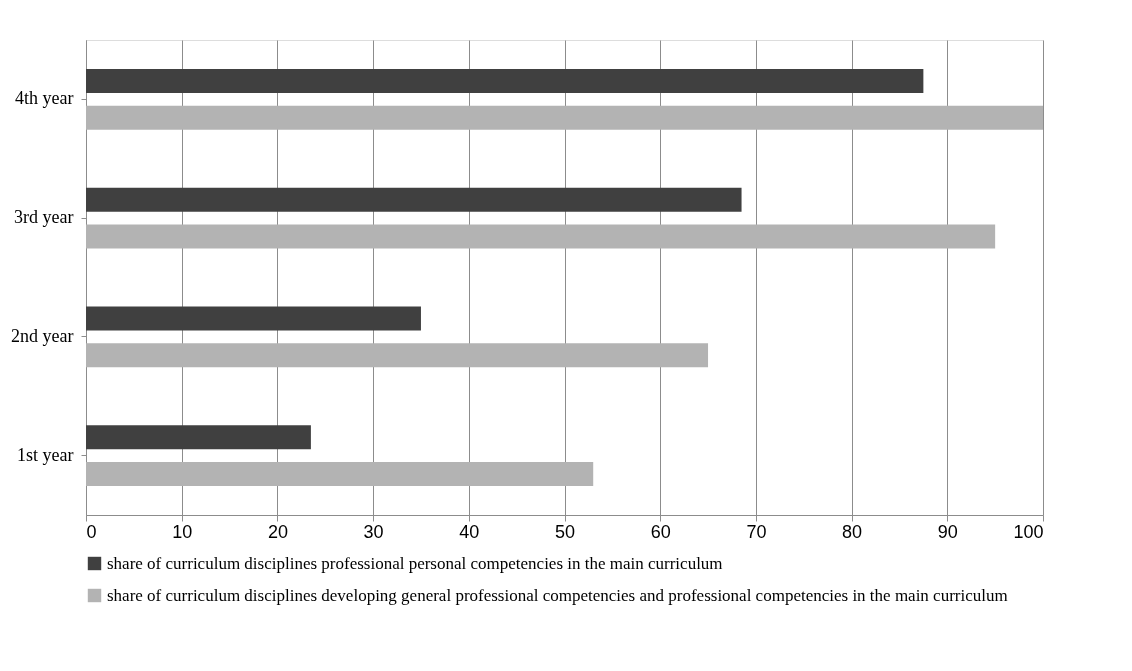 The width and height of the screenshot is (1132, 671). I want to click on x-tick-label: 0, so click(91, 531).